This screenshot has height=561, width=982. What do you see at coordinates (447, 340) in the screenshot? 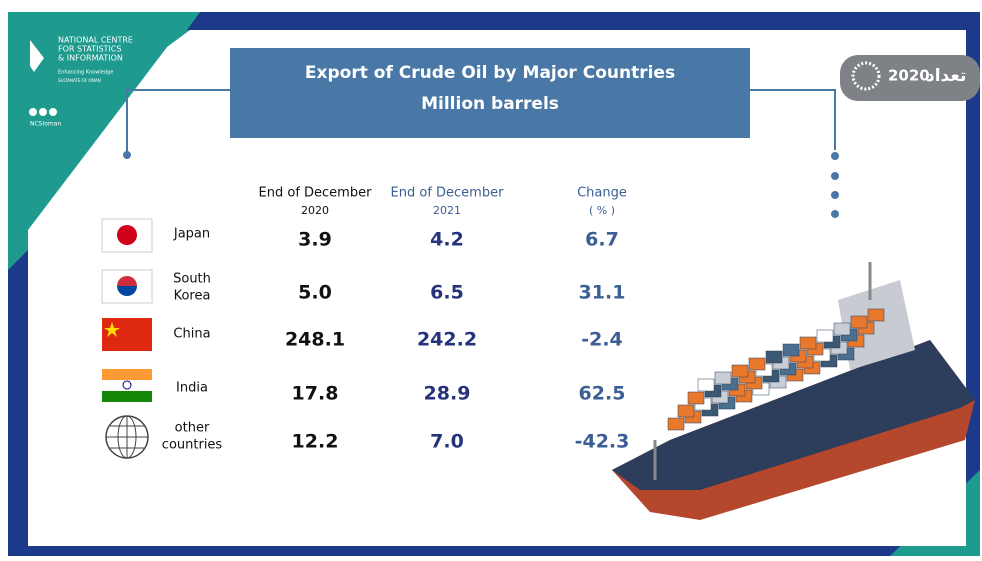
I see `cell-value: 242.2` at bounding box center [447, 340].